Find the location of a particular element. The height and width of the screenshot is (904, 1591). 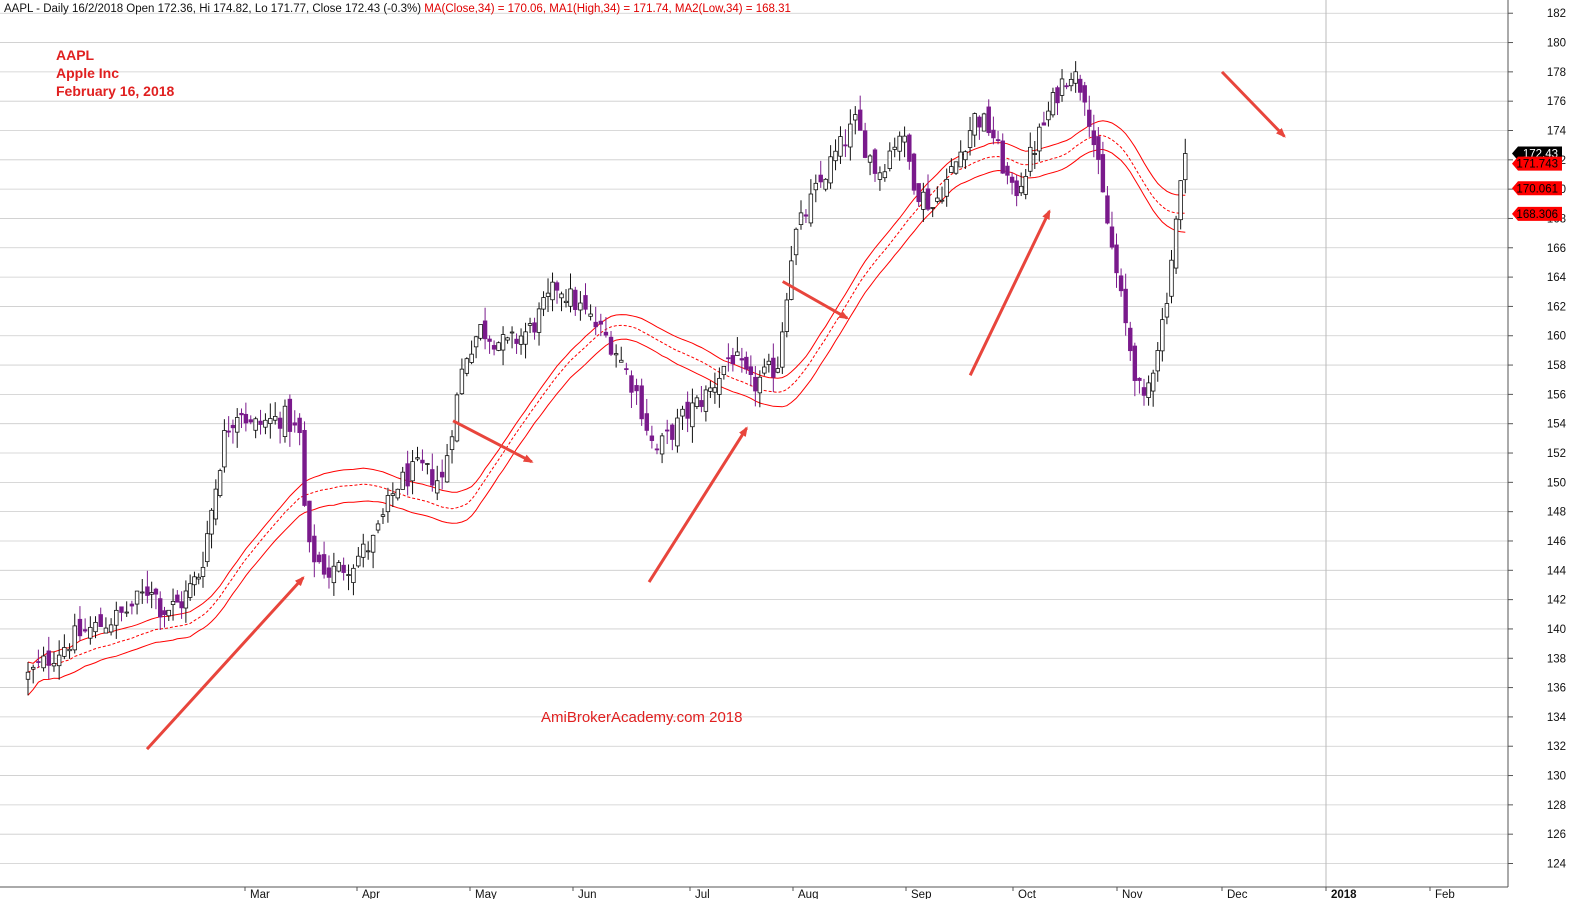

x-tick-label: Dec is located at coordinates (1237, 894).